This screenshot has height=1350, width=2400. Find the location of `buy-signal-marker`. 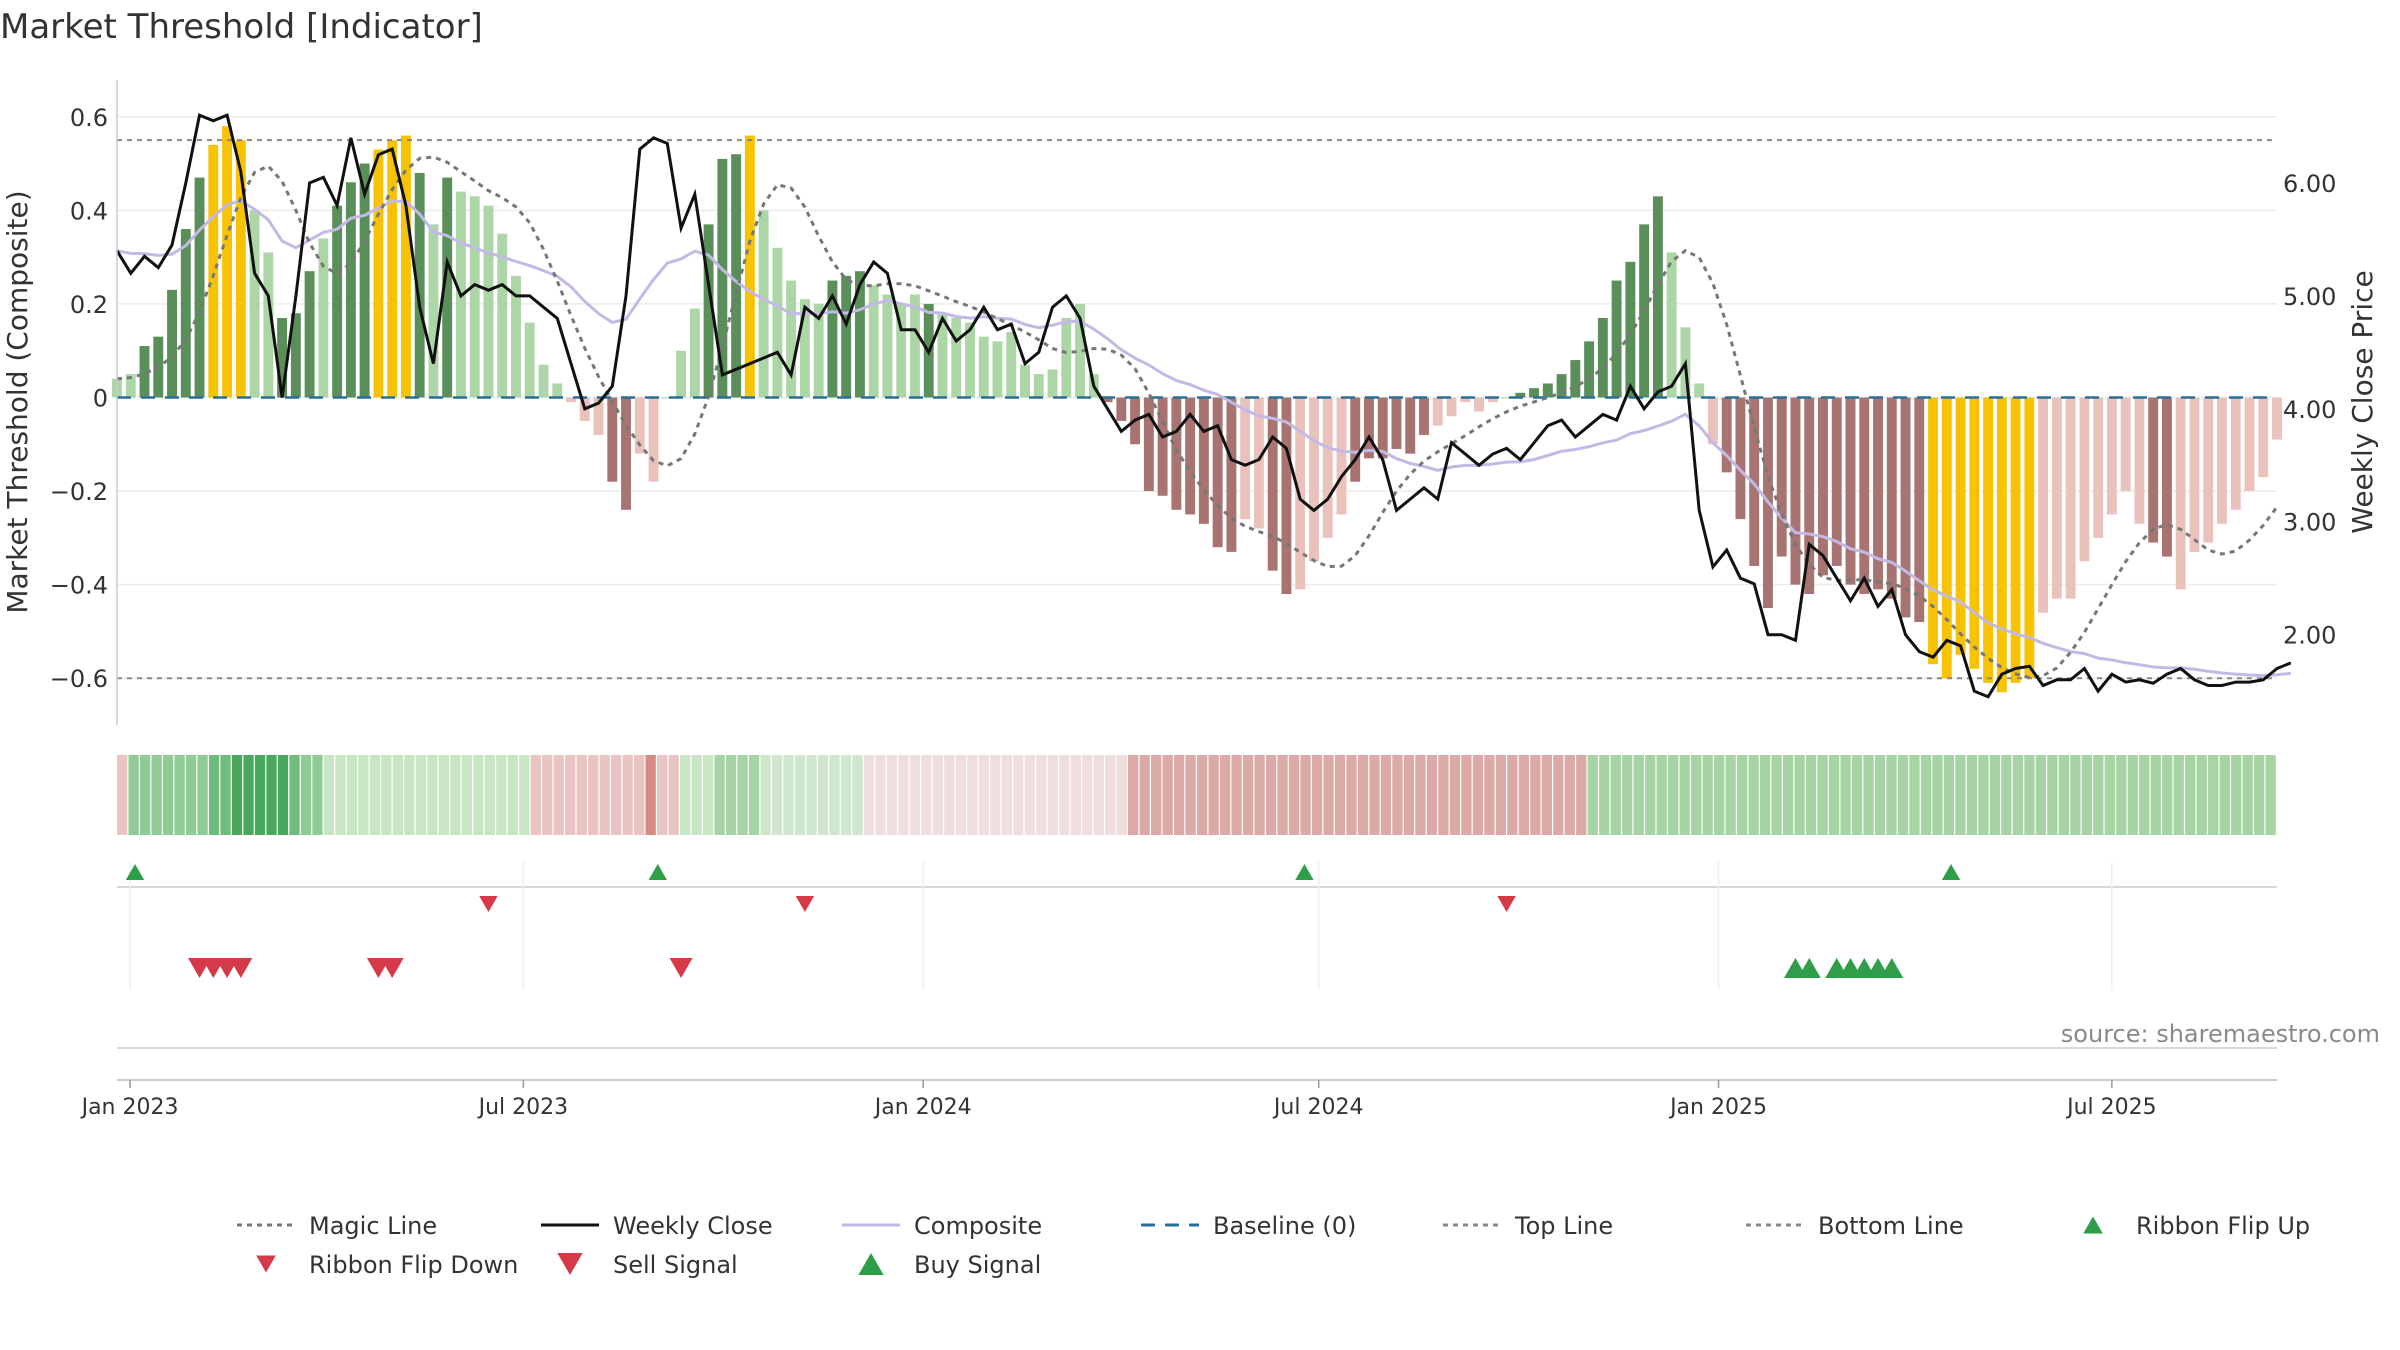

buy-signal-marker is located at coordinates (1809, 968).